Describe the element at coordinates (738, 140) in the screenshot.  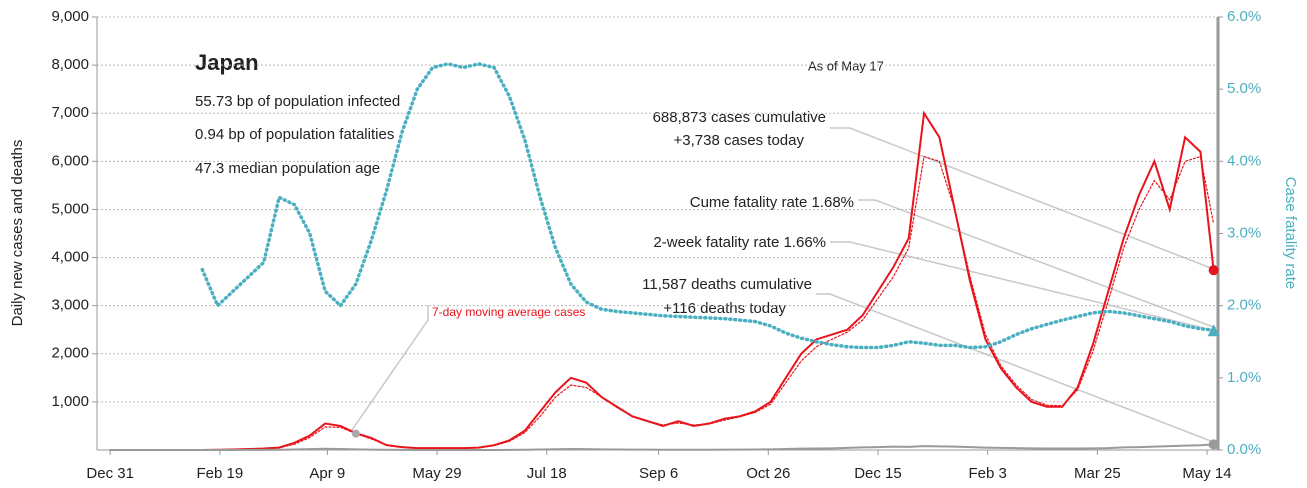
I see `annotation: +3,738 cases today` at that location.